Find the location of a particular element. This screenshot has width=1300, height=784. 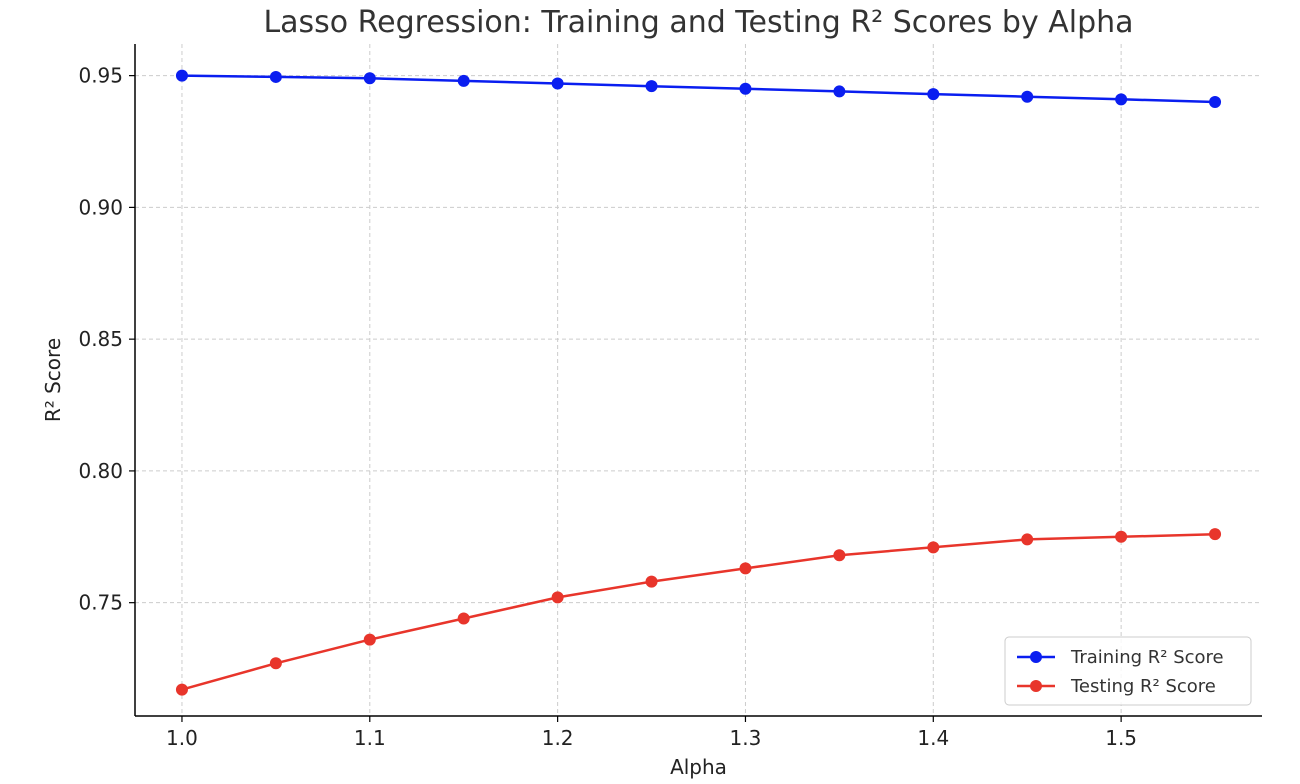

x-tick-label: 1.0 is located at coordinates (182, 738).